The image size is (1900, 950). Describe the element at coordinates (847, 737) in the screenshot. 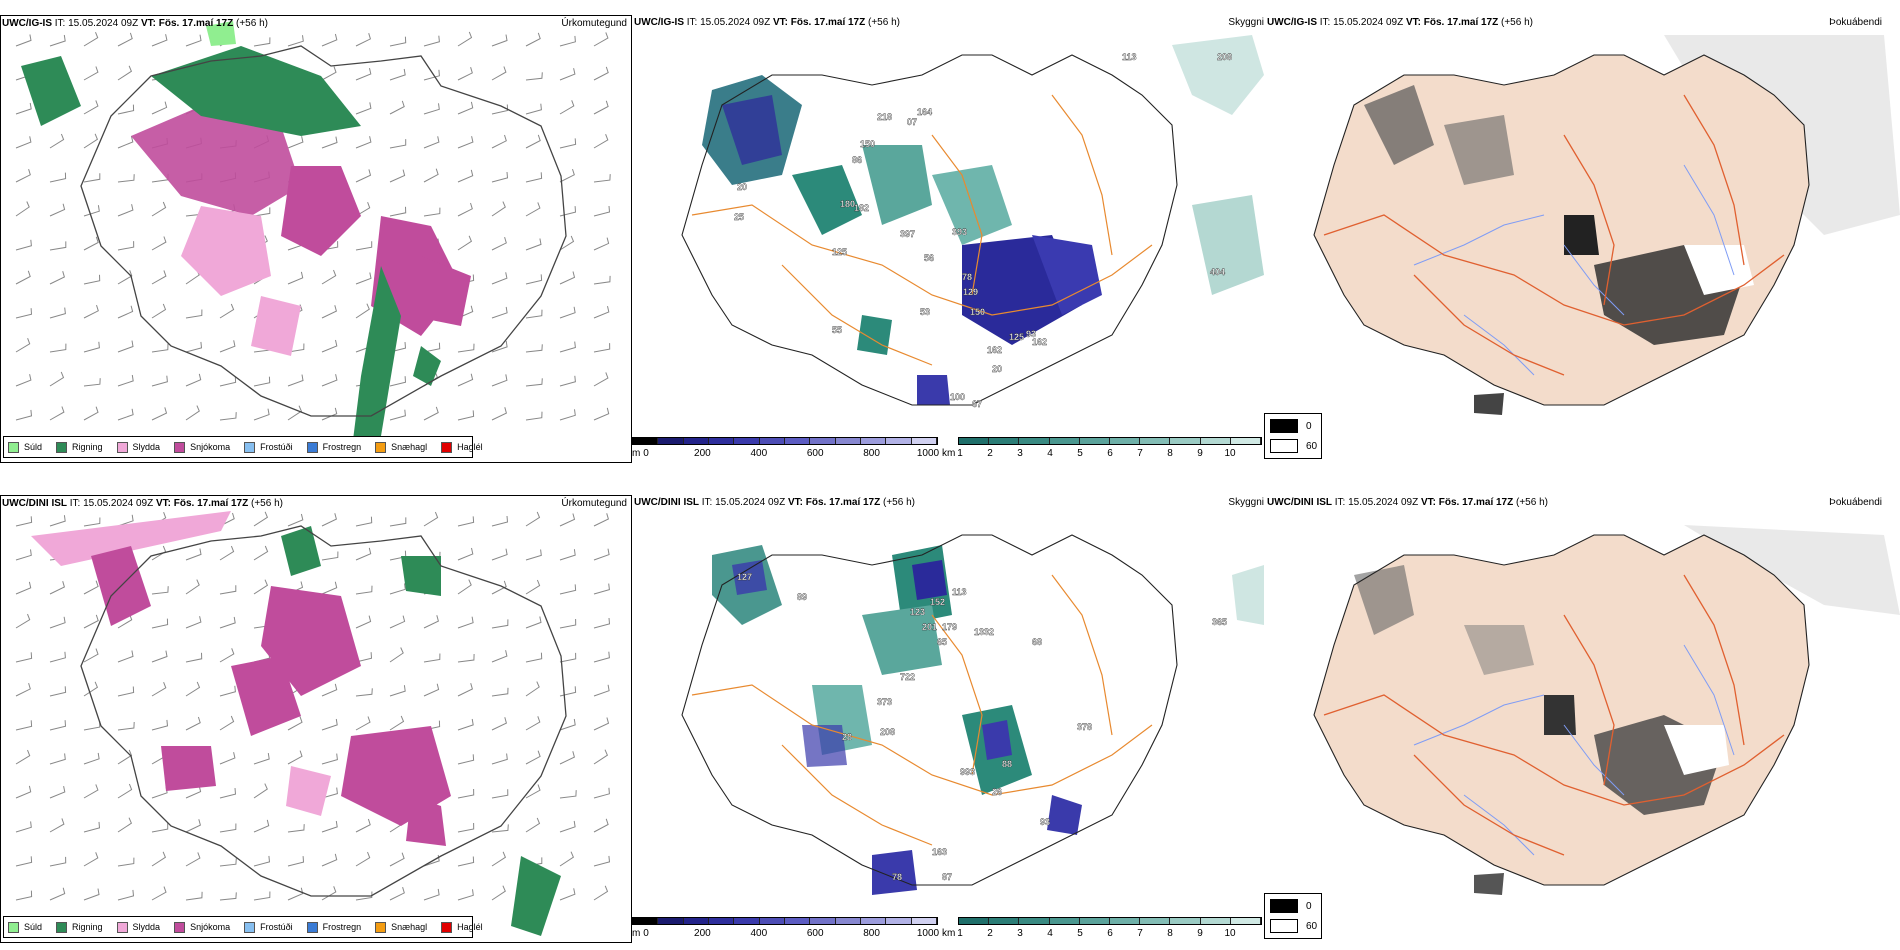

I see `cloud-base-label: 28` at that location.